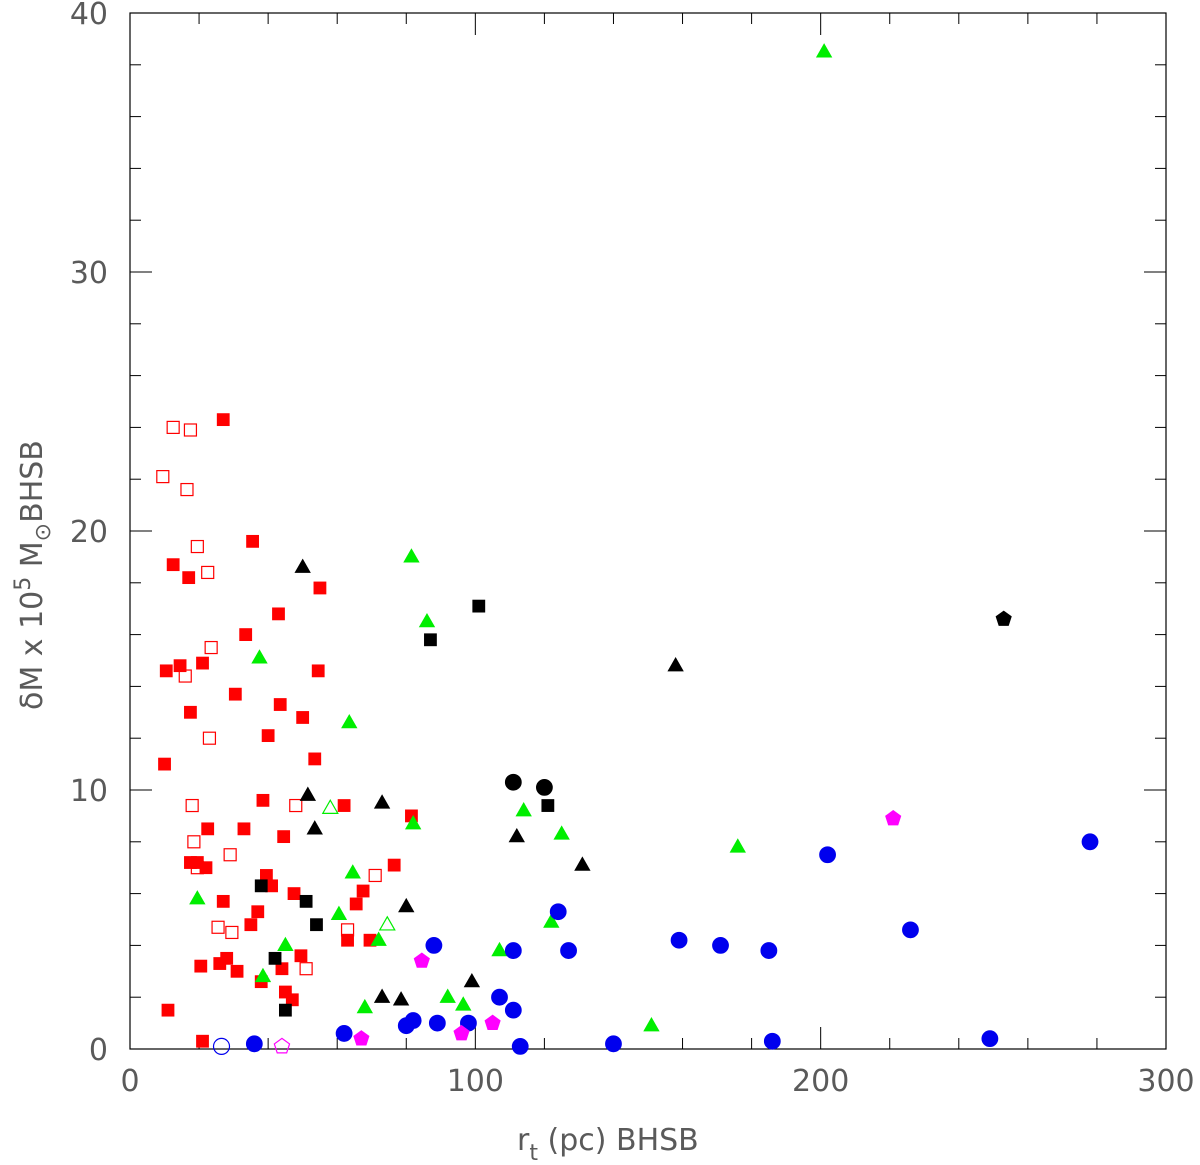 The image size is (1200, 1165). Describe the element at coordinates (32, 558) in the screenshot. I see `y-axis-title-unit: M` at that location.